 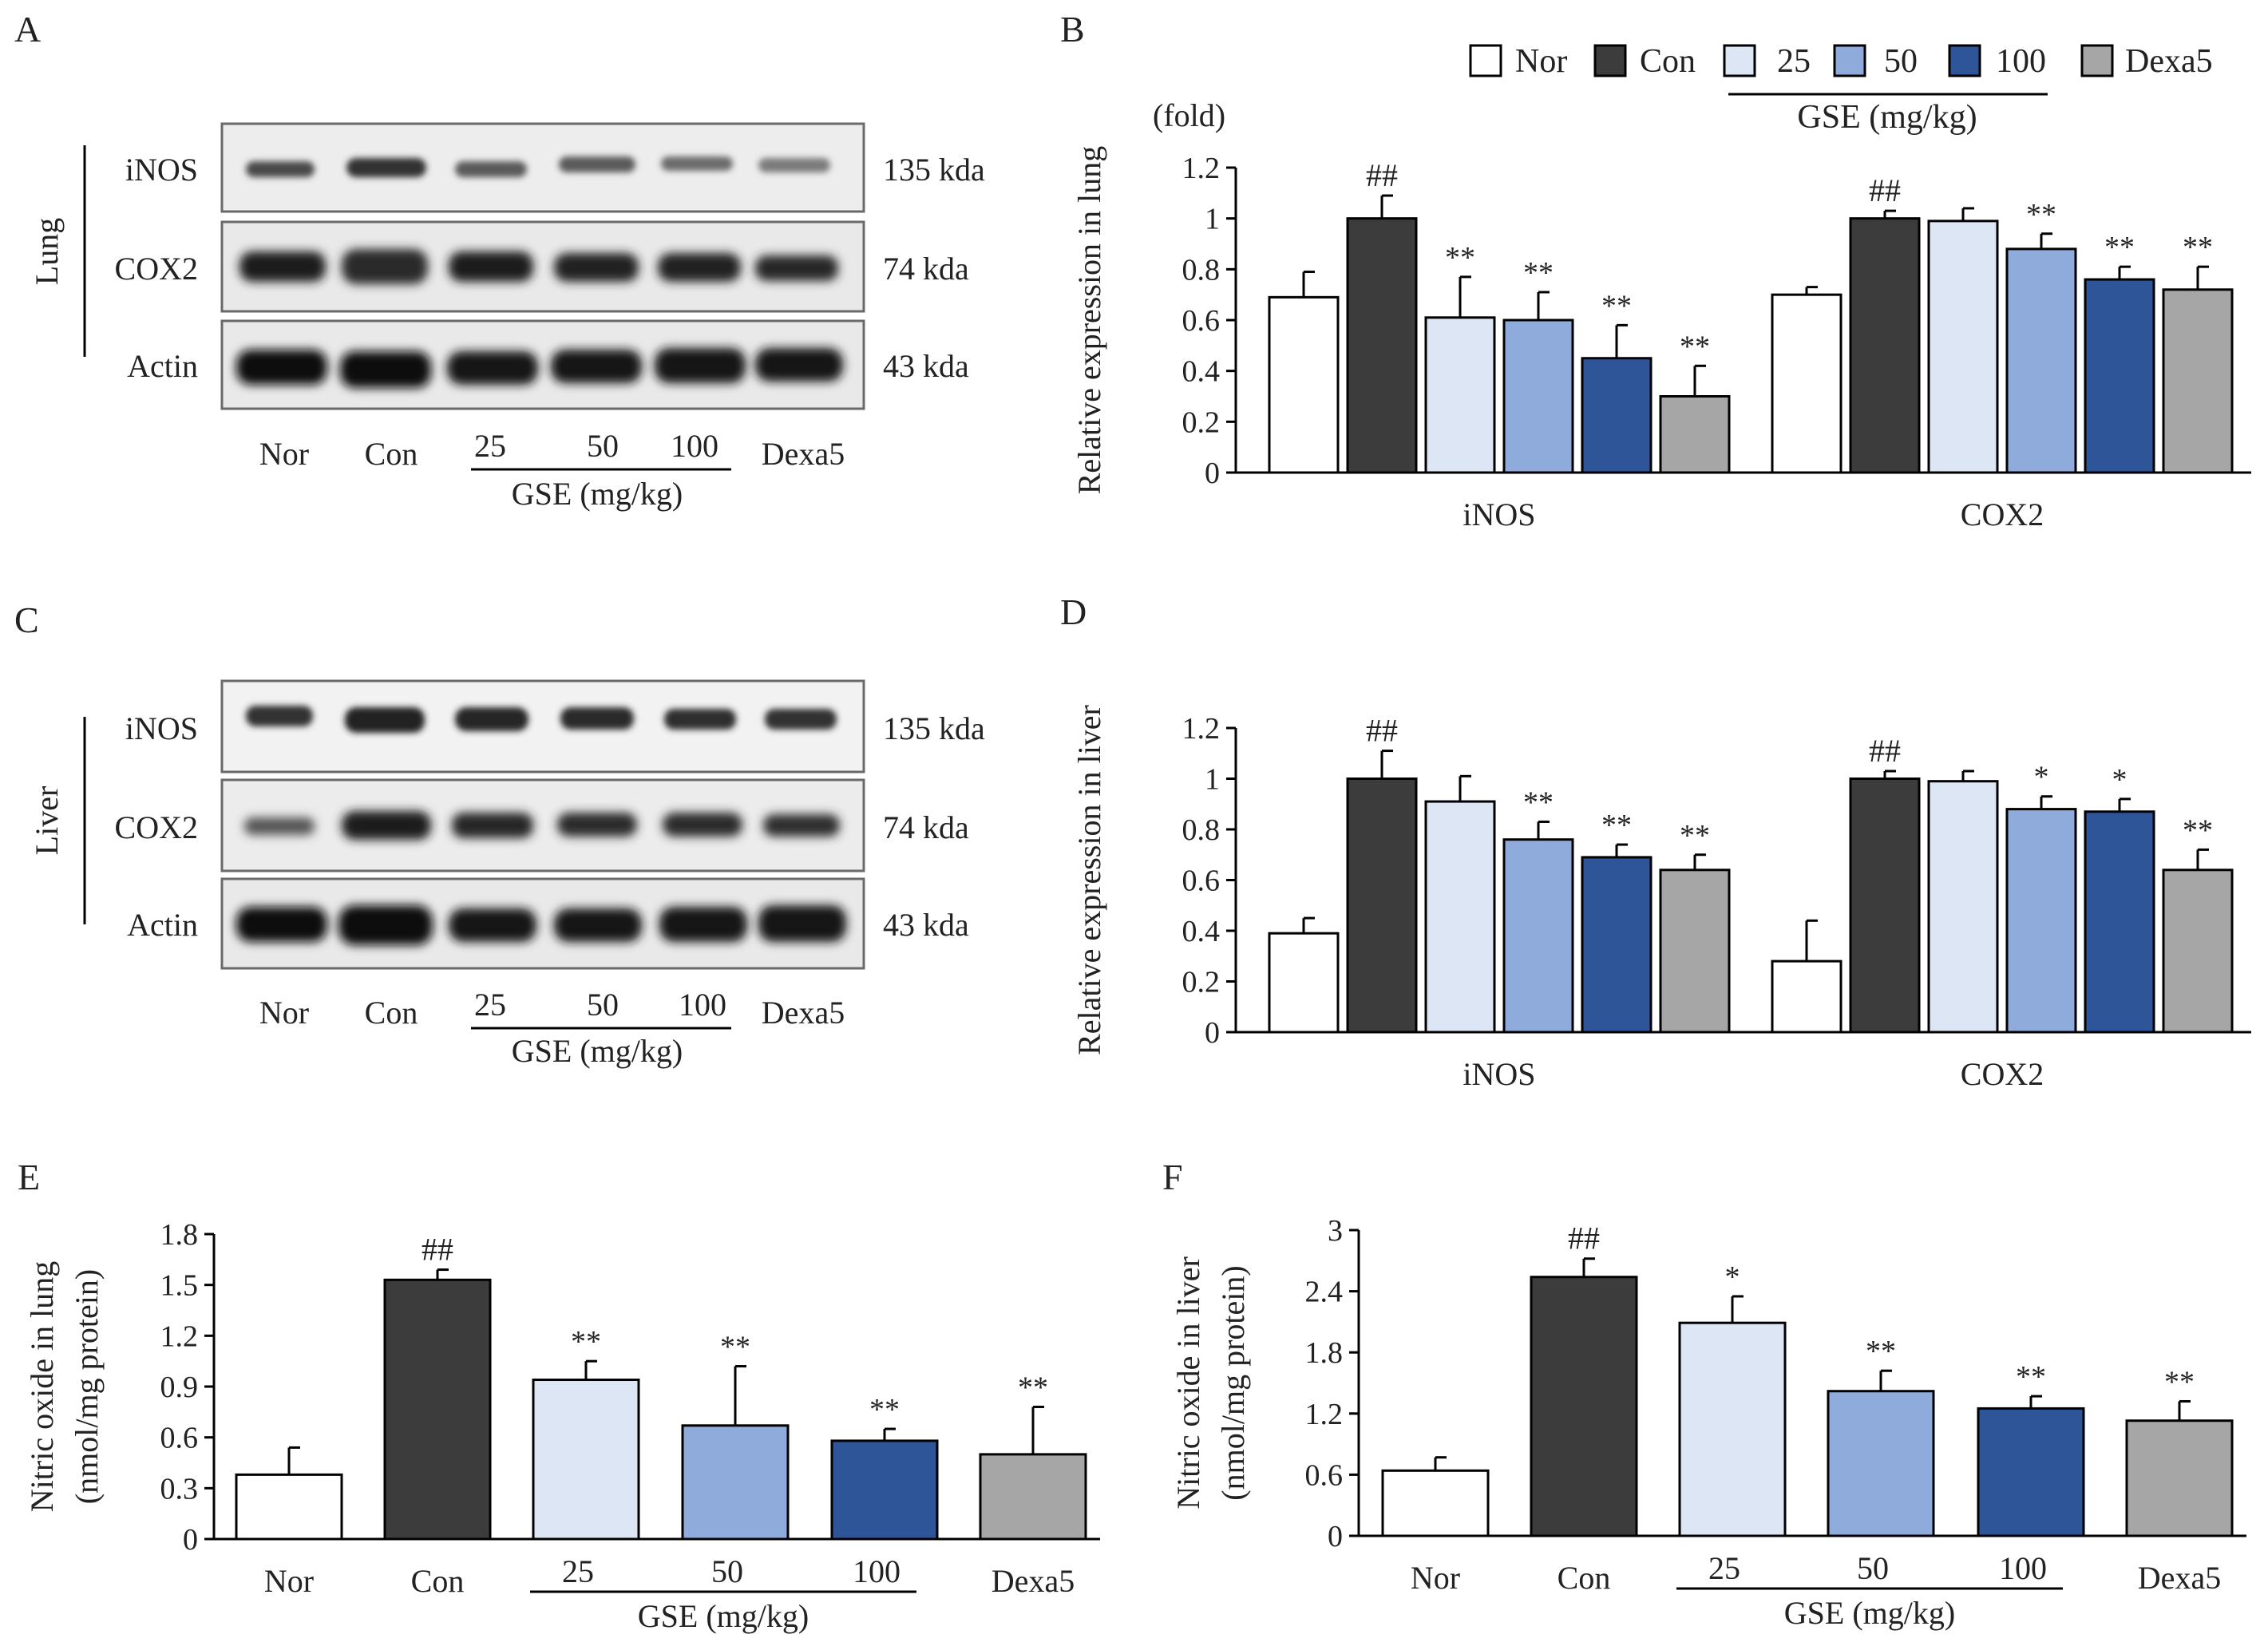 I want to click on y-tick-label: 1.8, so click(x=179, y=1235).